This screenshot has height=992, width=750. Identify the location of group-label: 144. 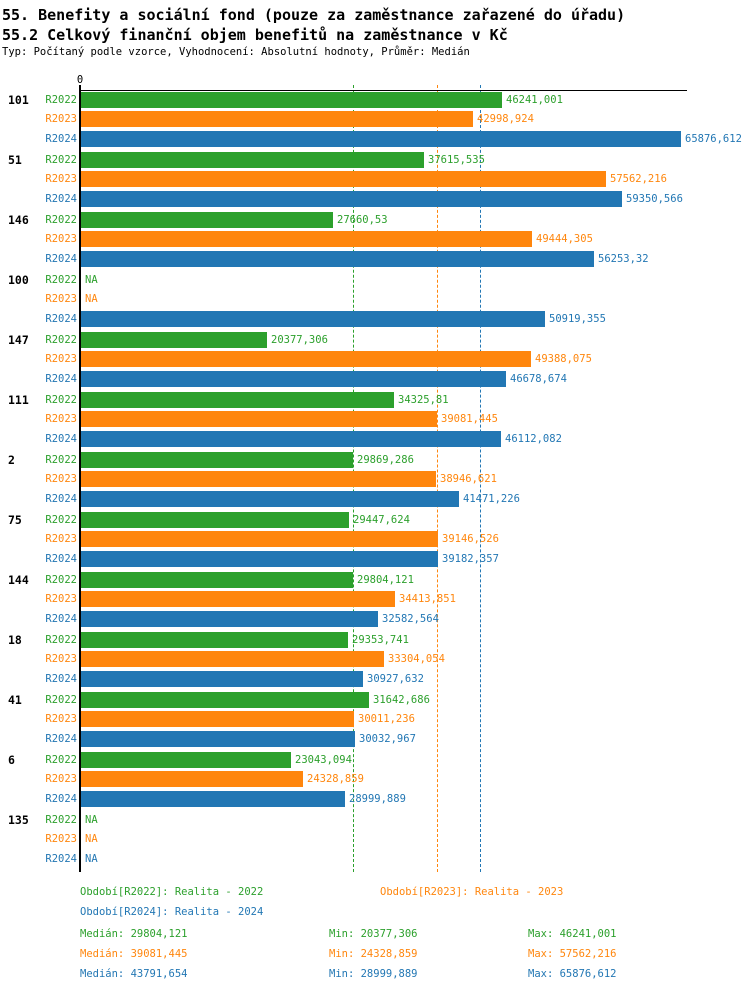
(18, 580).